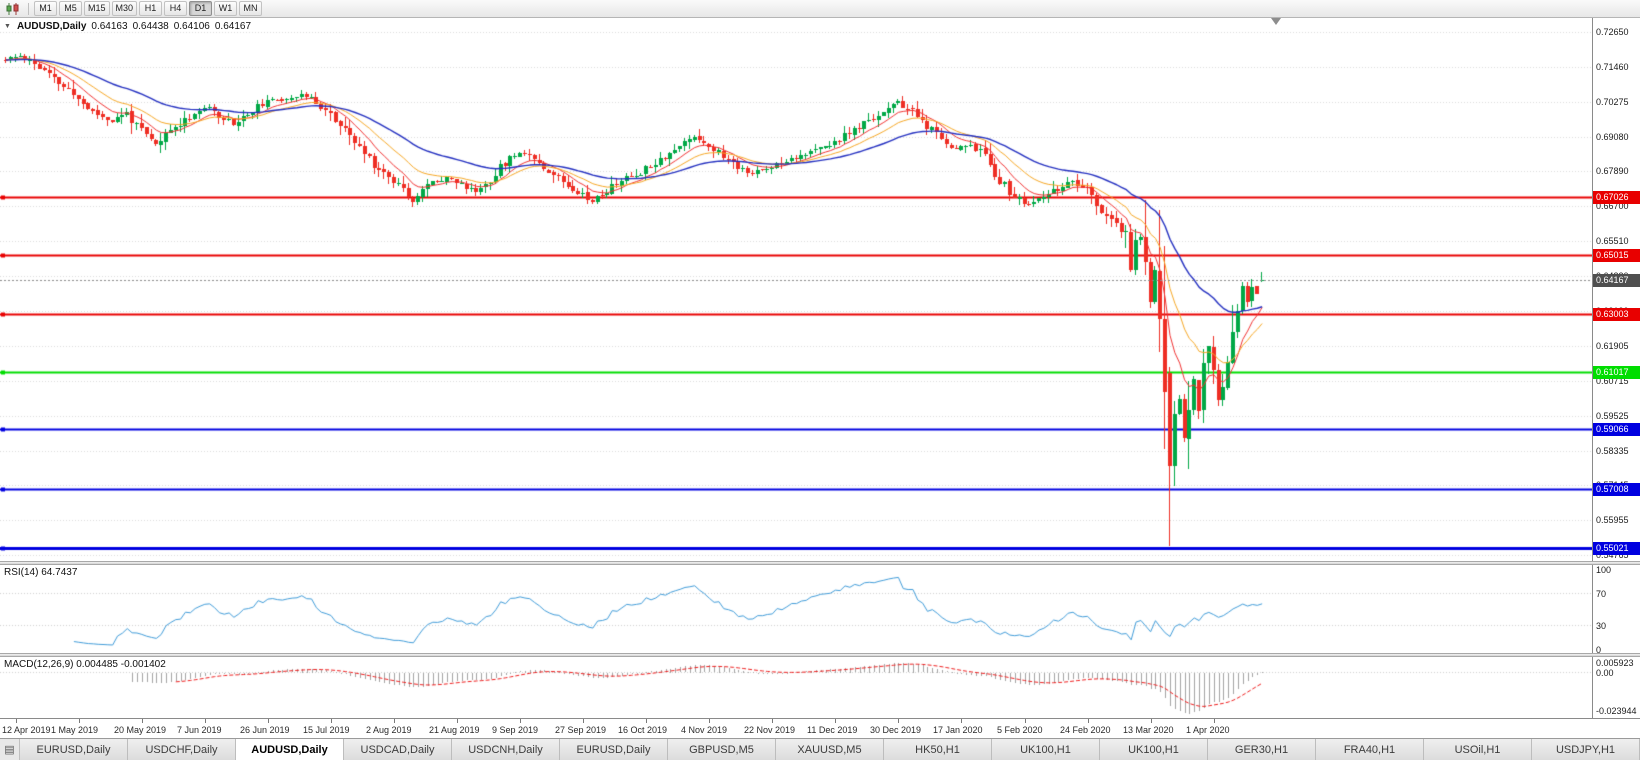 This screenshot has height=760, width=1640. Describe the element at coordinates (506, 749) in the screenshot. I see `chart-tab-usdcnh-daily-4: USDCNH,Daily` at that location.